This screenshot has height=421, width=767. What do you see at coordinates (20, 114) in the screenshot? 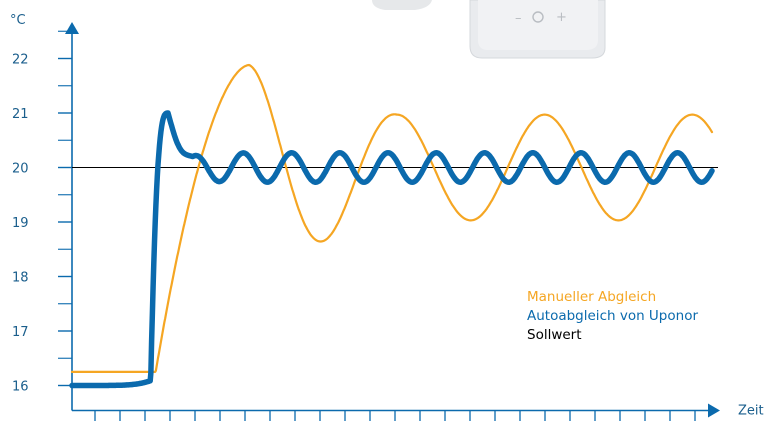
I see `y-tick-label: 21` at bounding box center [20, 114].